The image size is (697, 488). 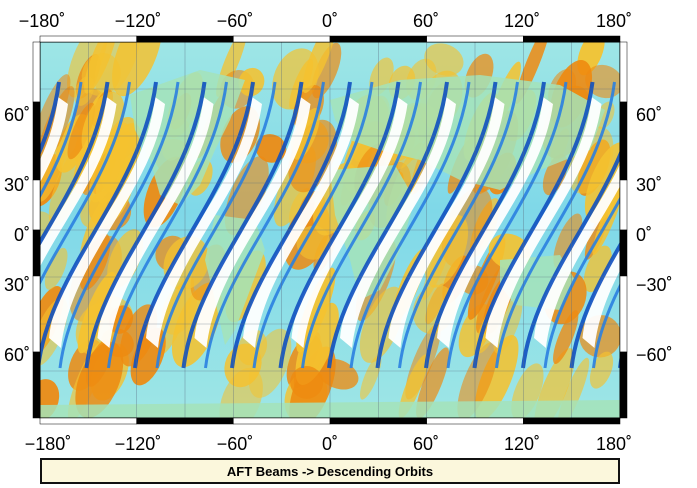 What do you see at coordinates (614, 21) in the screenshot?
I see `top-lon-label: 180˚` at bounding box center [614, 21].